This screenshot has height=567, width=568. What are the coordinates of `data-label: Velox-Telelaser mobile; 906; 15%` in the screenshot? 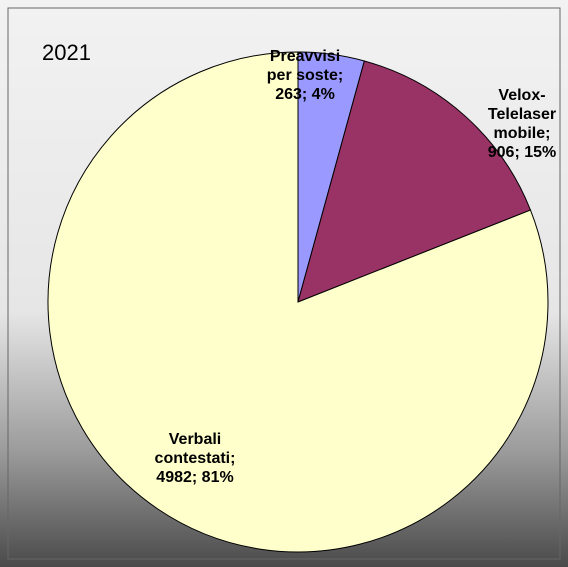 It's located at (522, 124).